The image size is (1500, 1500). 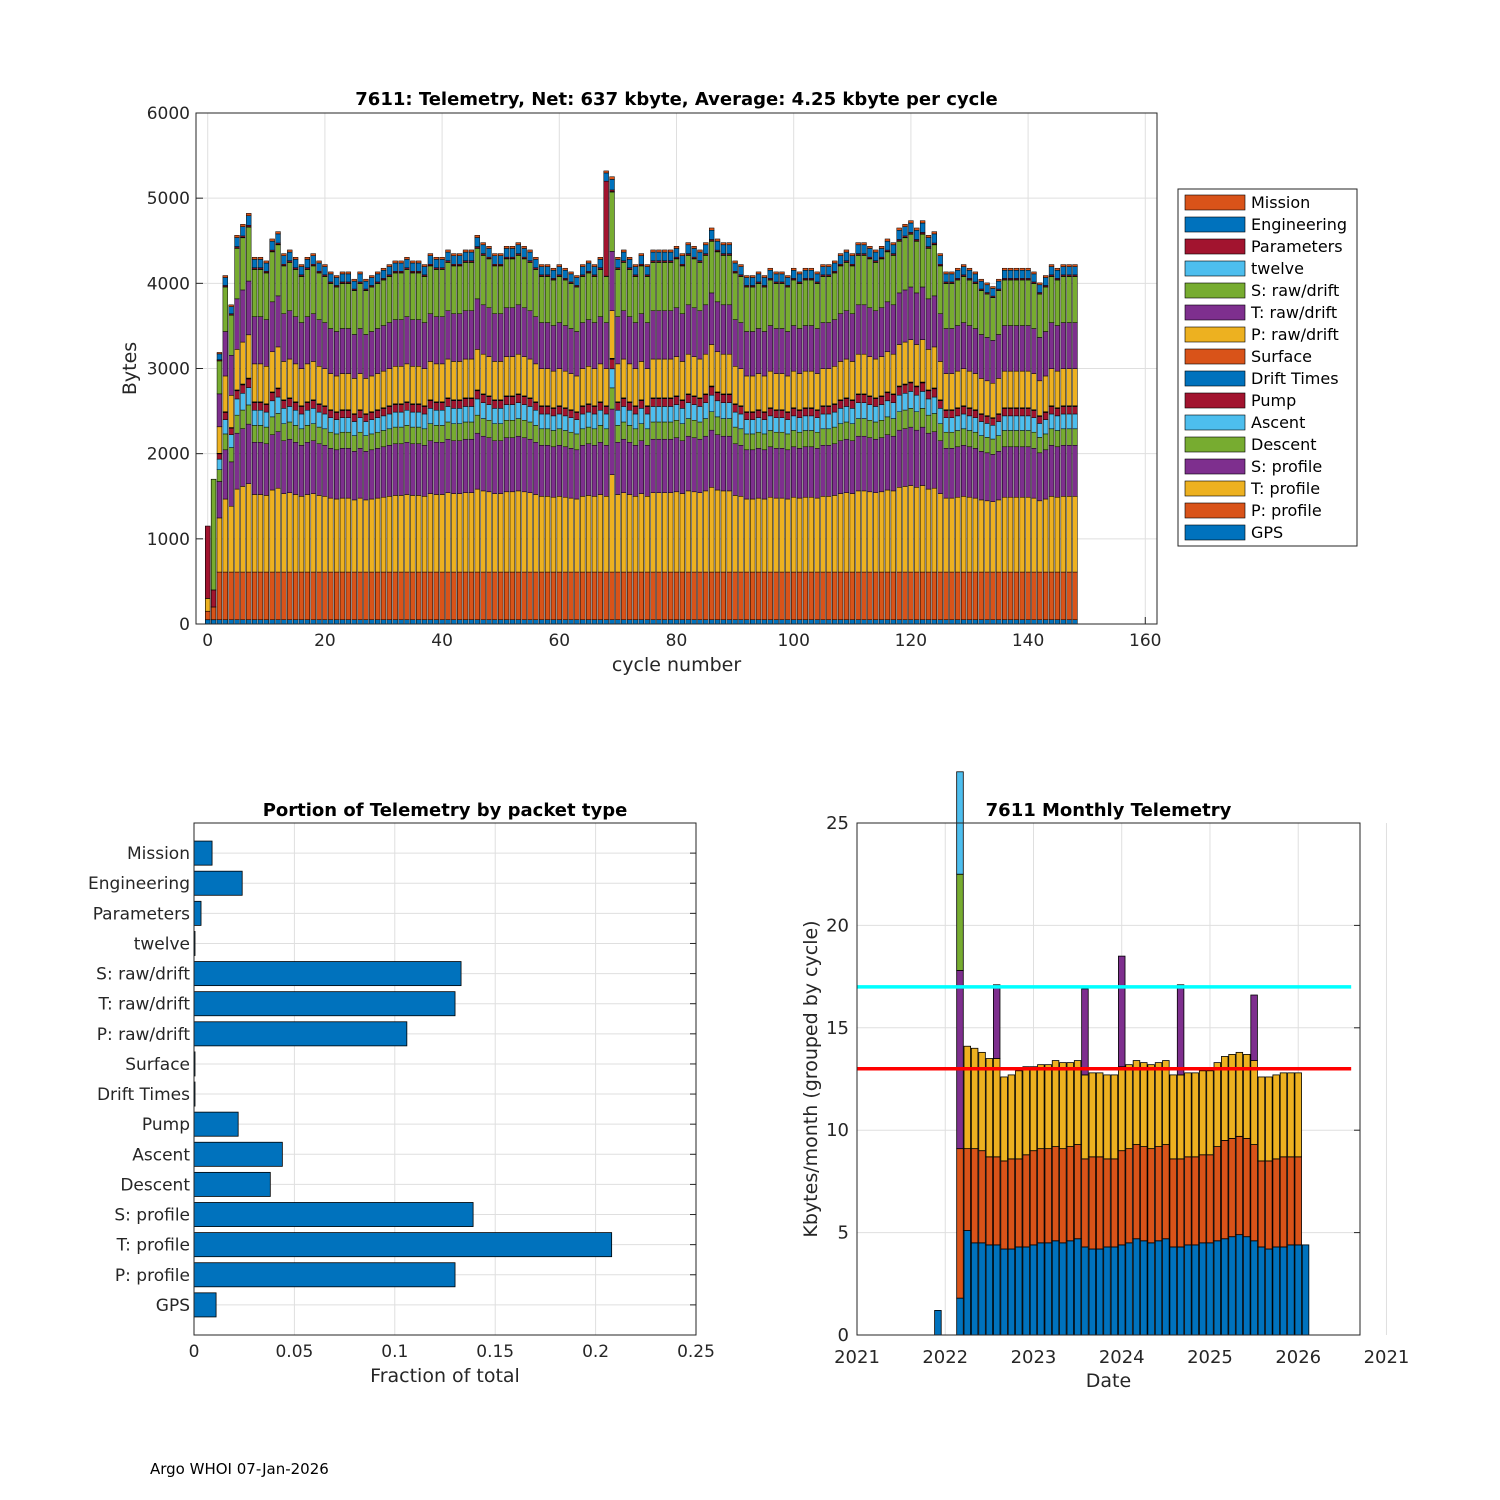 What do you see at coordinates (445, 810) in the screenshot?
I see `portion-title: Portion of Telemetry by packet type` at bounding box center [445, 810].